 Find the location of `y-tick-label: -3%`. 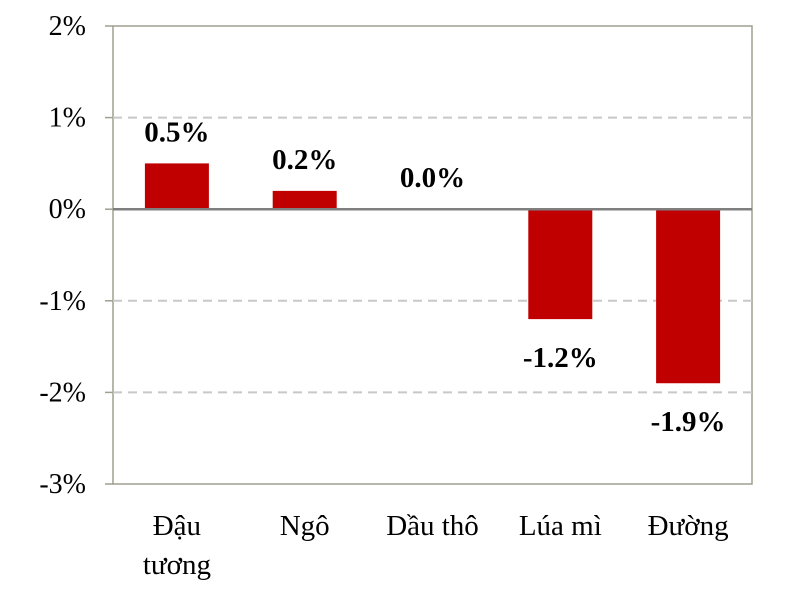

y-tick-label: -3% is located at coordinates (62, 484).